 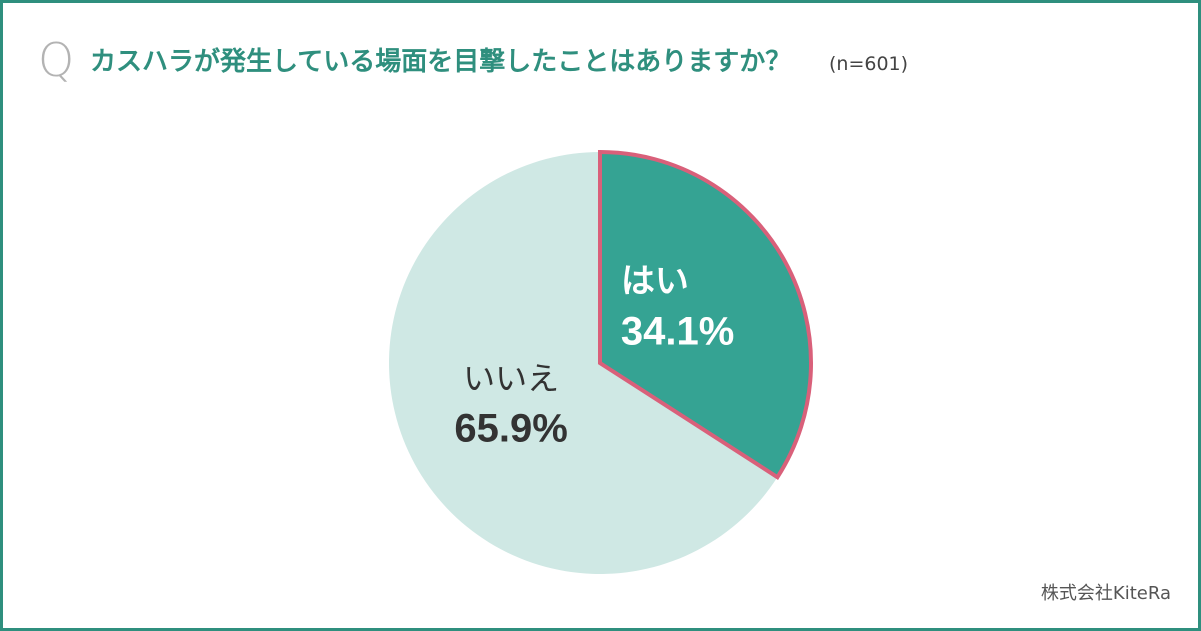 What do you see at coordinates (1105, 593) in the screenshot?
I see `company-credit: 株式会社KiteRa` at bounding box center [1105, 593].